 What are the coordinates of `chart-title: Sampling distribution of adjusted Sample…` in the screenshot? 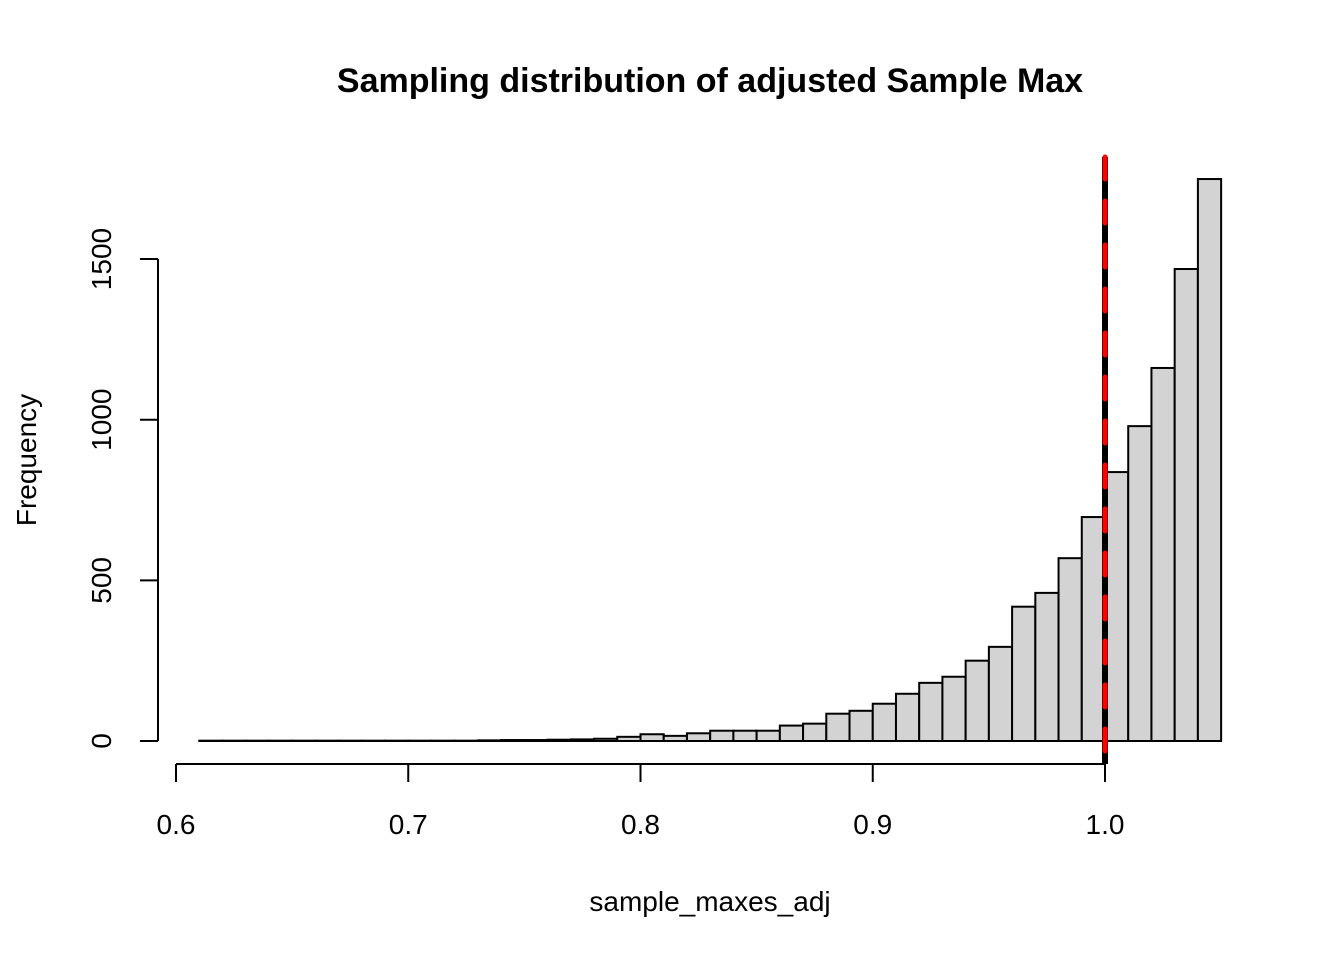 It's located at (710, 81).